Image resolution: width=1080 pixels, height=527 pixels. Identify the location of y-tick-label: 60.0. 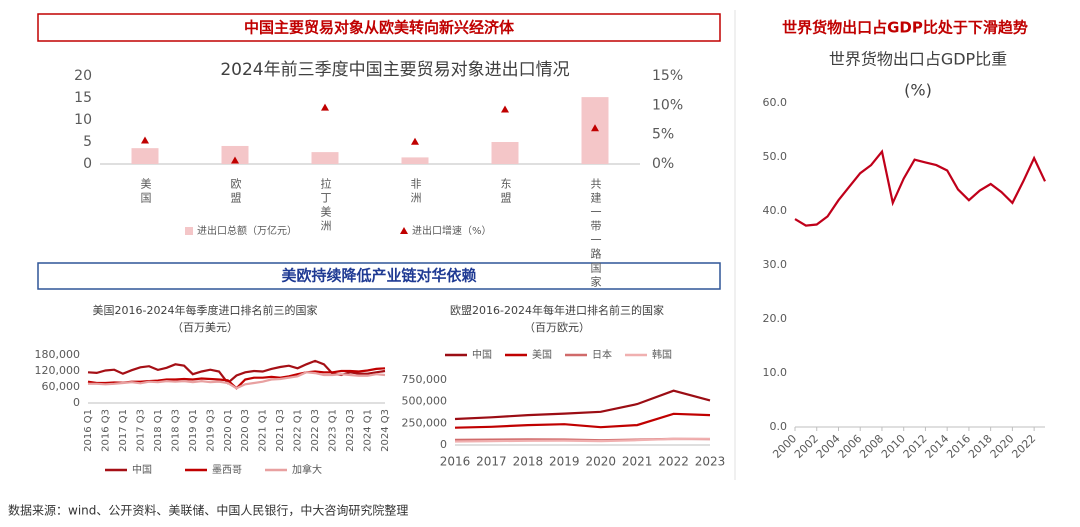
(775, 102).